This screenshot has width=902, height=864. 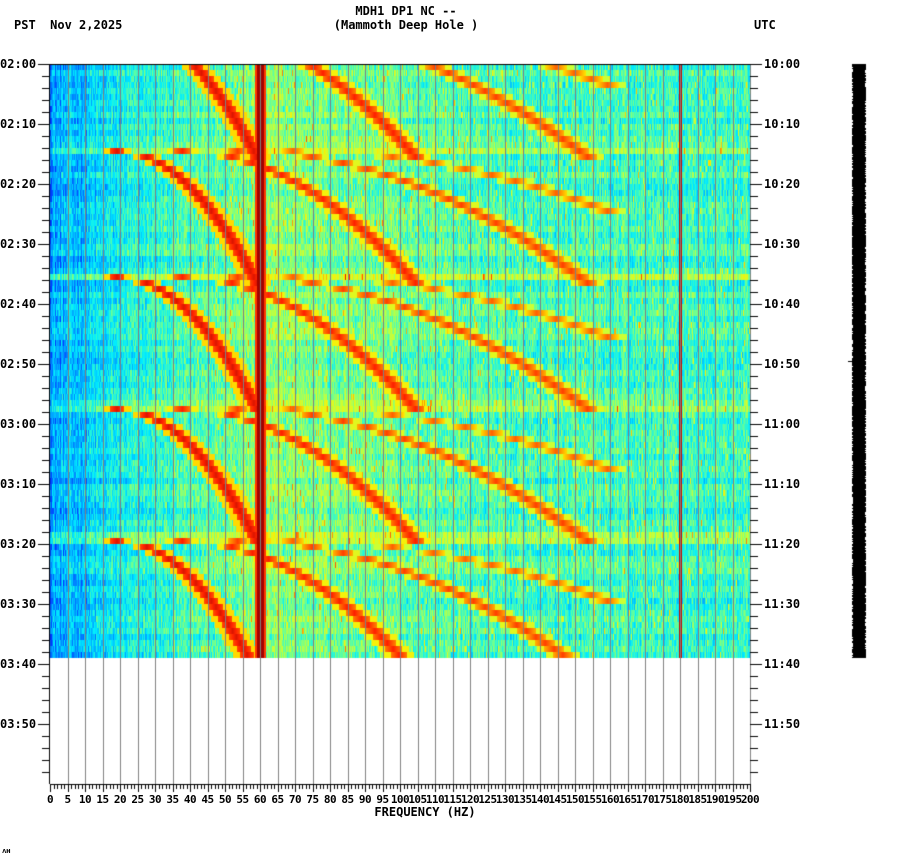 I want to click on x-tick-label: 120, so click(x=470, y=799).